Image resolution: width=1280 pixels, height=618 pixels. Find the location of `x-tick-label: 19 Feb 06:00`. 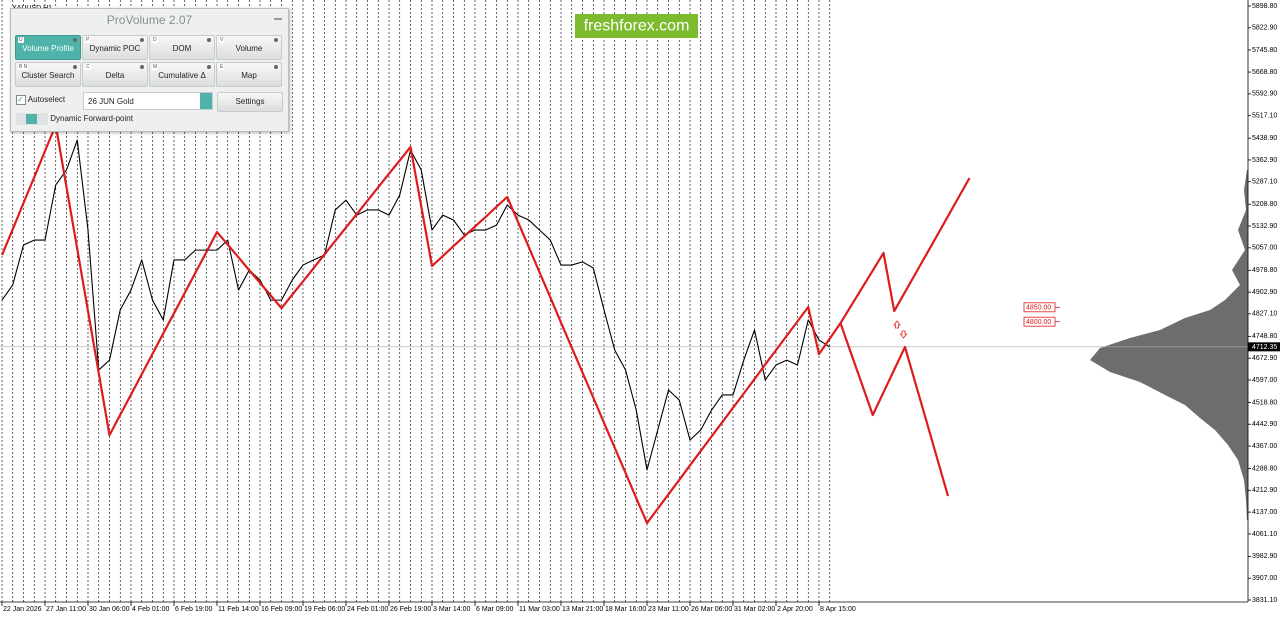

x-tick-label: 19 Feb 06:00 is located at coordinates (324, 609).